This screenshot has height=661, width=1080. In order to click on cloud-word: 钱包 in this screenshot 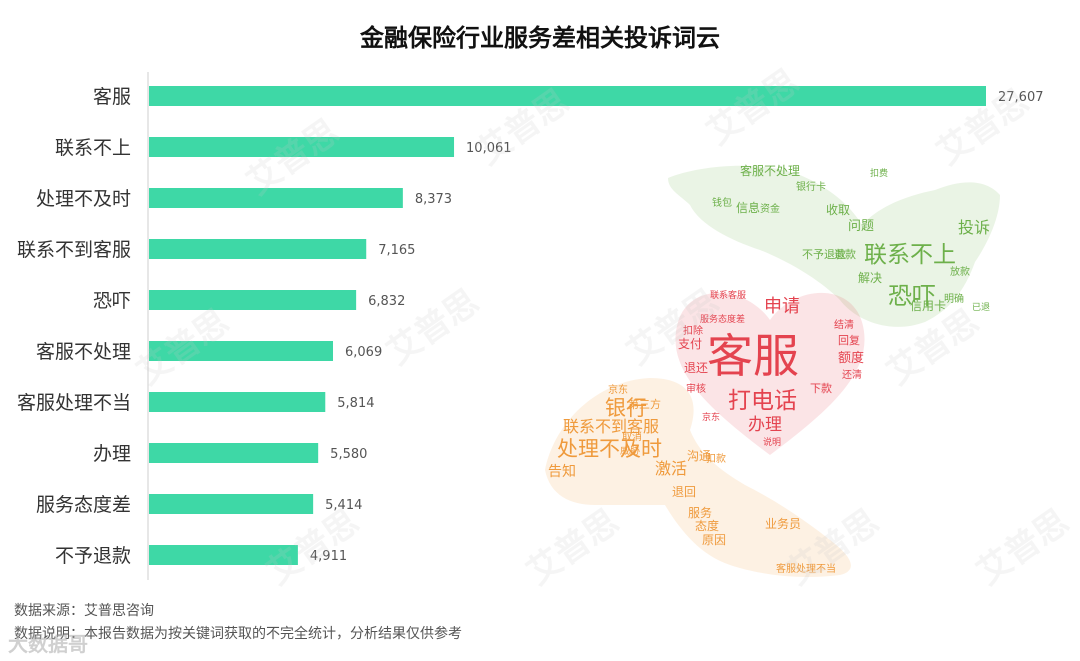, I will do `click(722, 202)`.